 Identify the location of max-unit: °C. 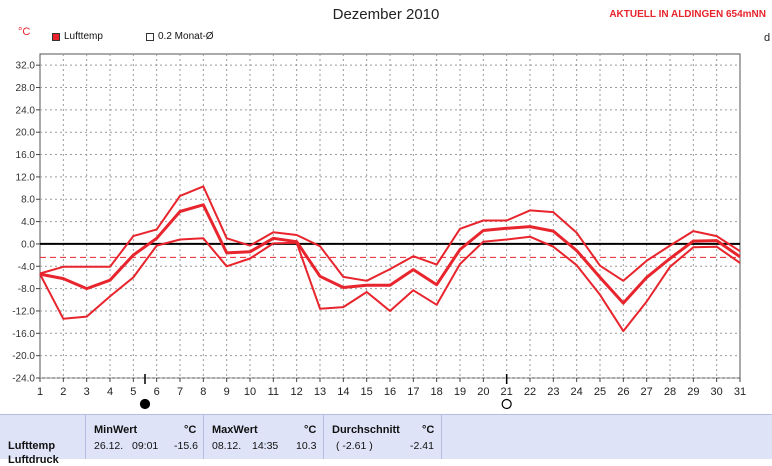
(310, 430).